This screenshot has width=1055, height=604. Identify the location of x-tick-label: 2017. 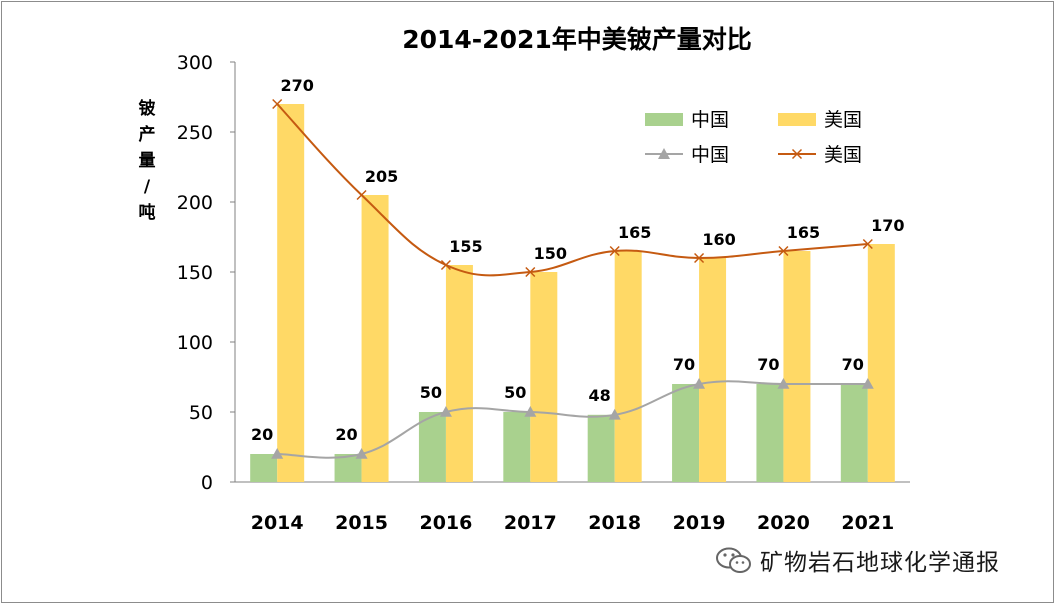
(530, 523).